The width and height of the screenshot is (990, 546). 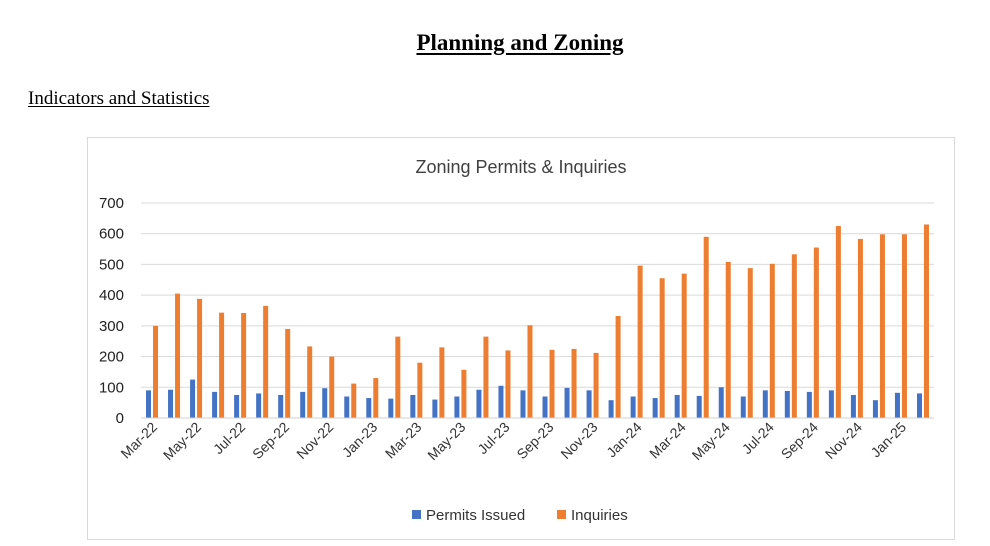 What do you see at coordinates (475, 515) in the screenshot?
I see `legend-label-permits: Permits Issued` at bounding box center [475, 515].